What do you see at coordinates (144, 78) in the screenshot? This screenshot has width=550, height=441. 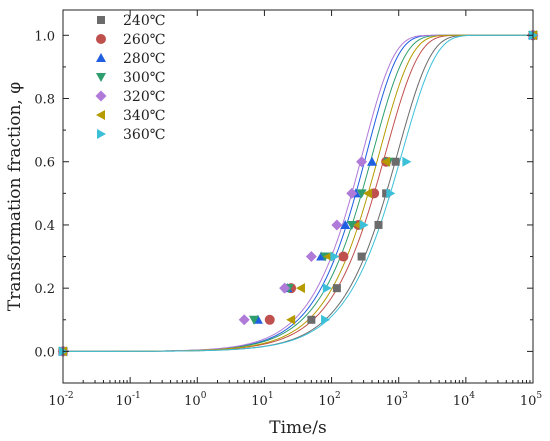 I see `legend-label: 300℃` at bounding box center [144, 78].